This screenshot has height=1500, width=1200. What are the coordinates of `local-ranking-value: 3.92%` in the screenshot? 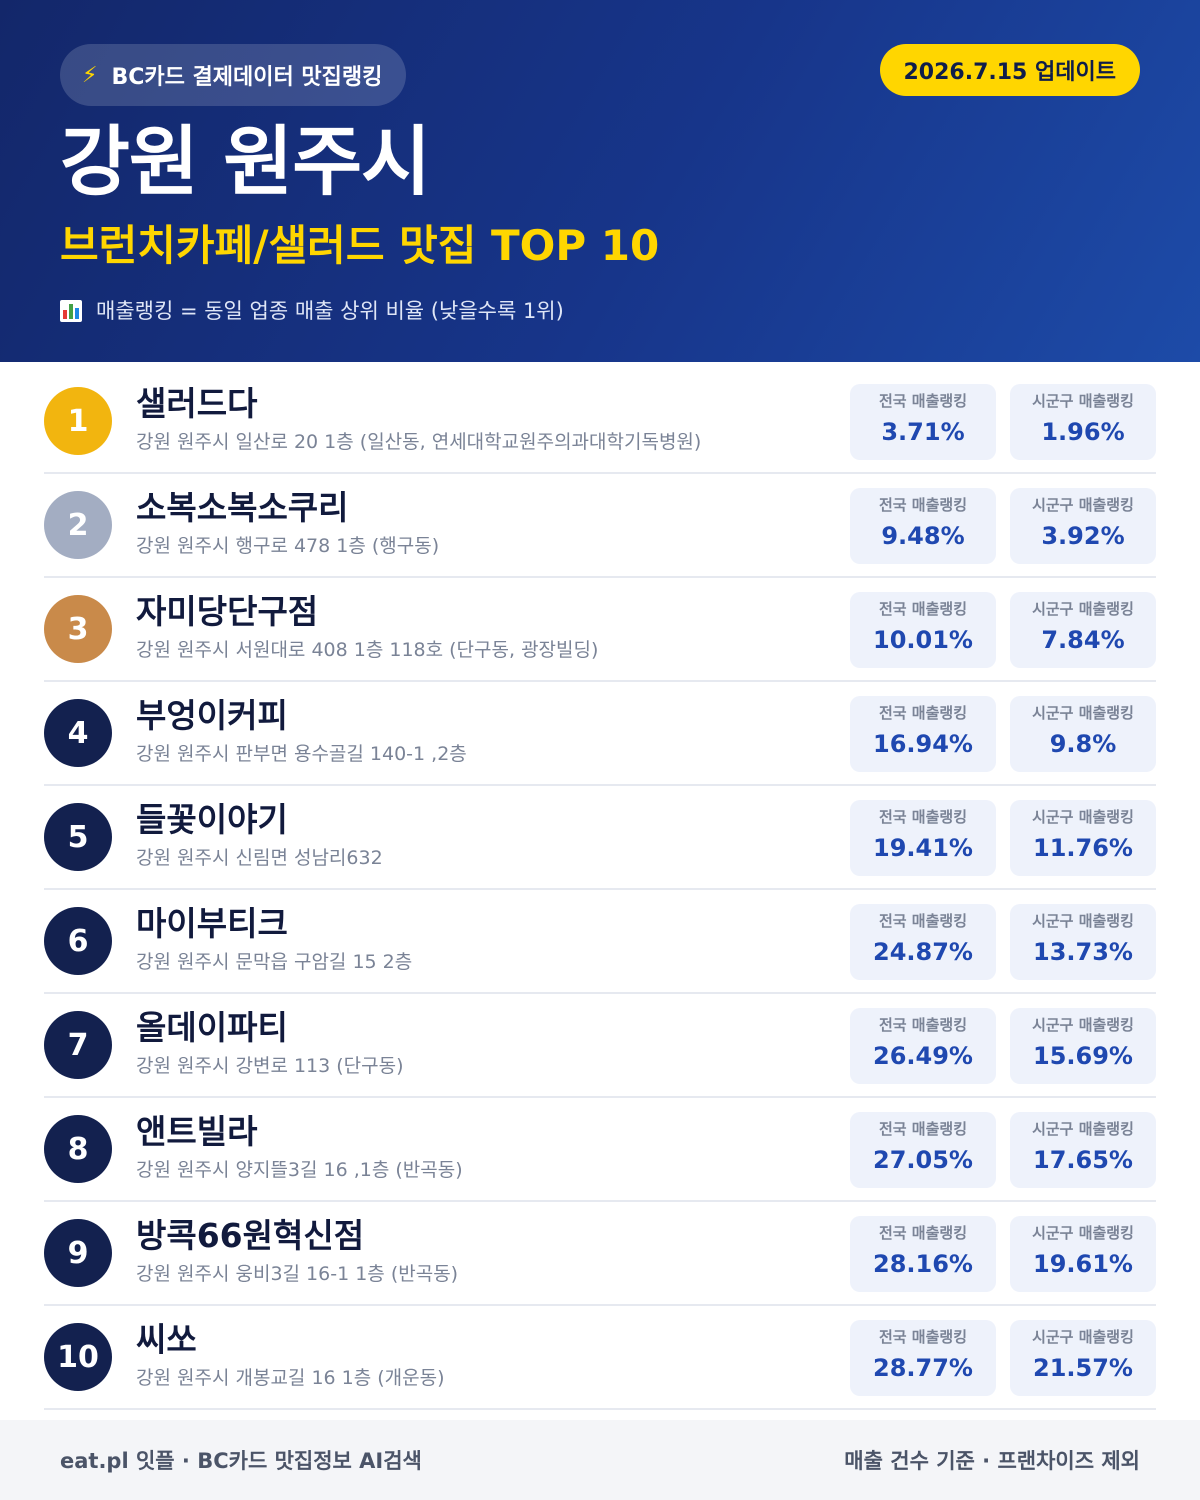 It's located at (1083, 536).